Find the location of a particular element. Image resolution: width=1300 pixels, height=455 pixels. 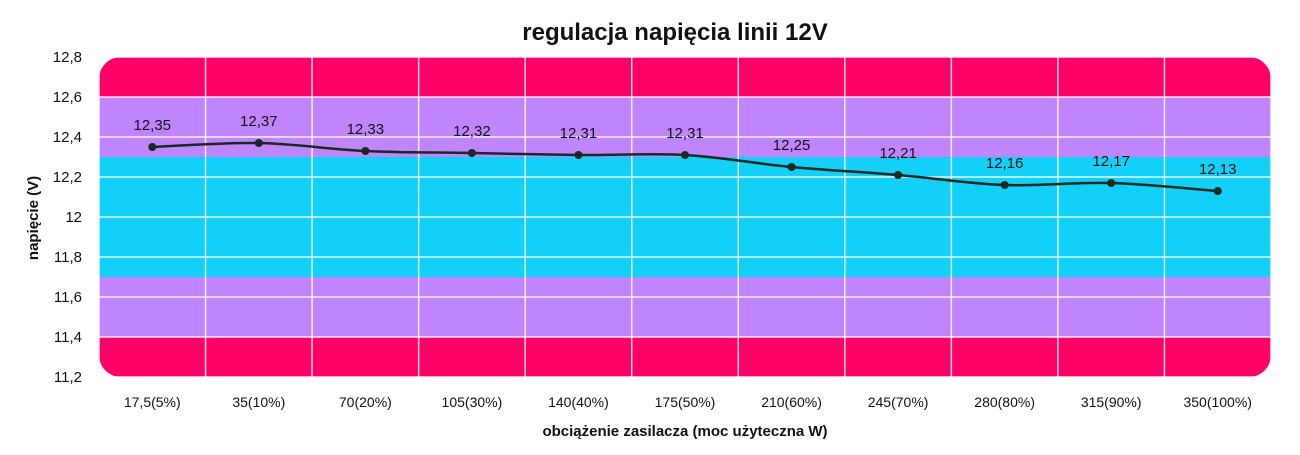

data-label: 12,32 is located at coordinates (472, 131).